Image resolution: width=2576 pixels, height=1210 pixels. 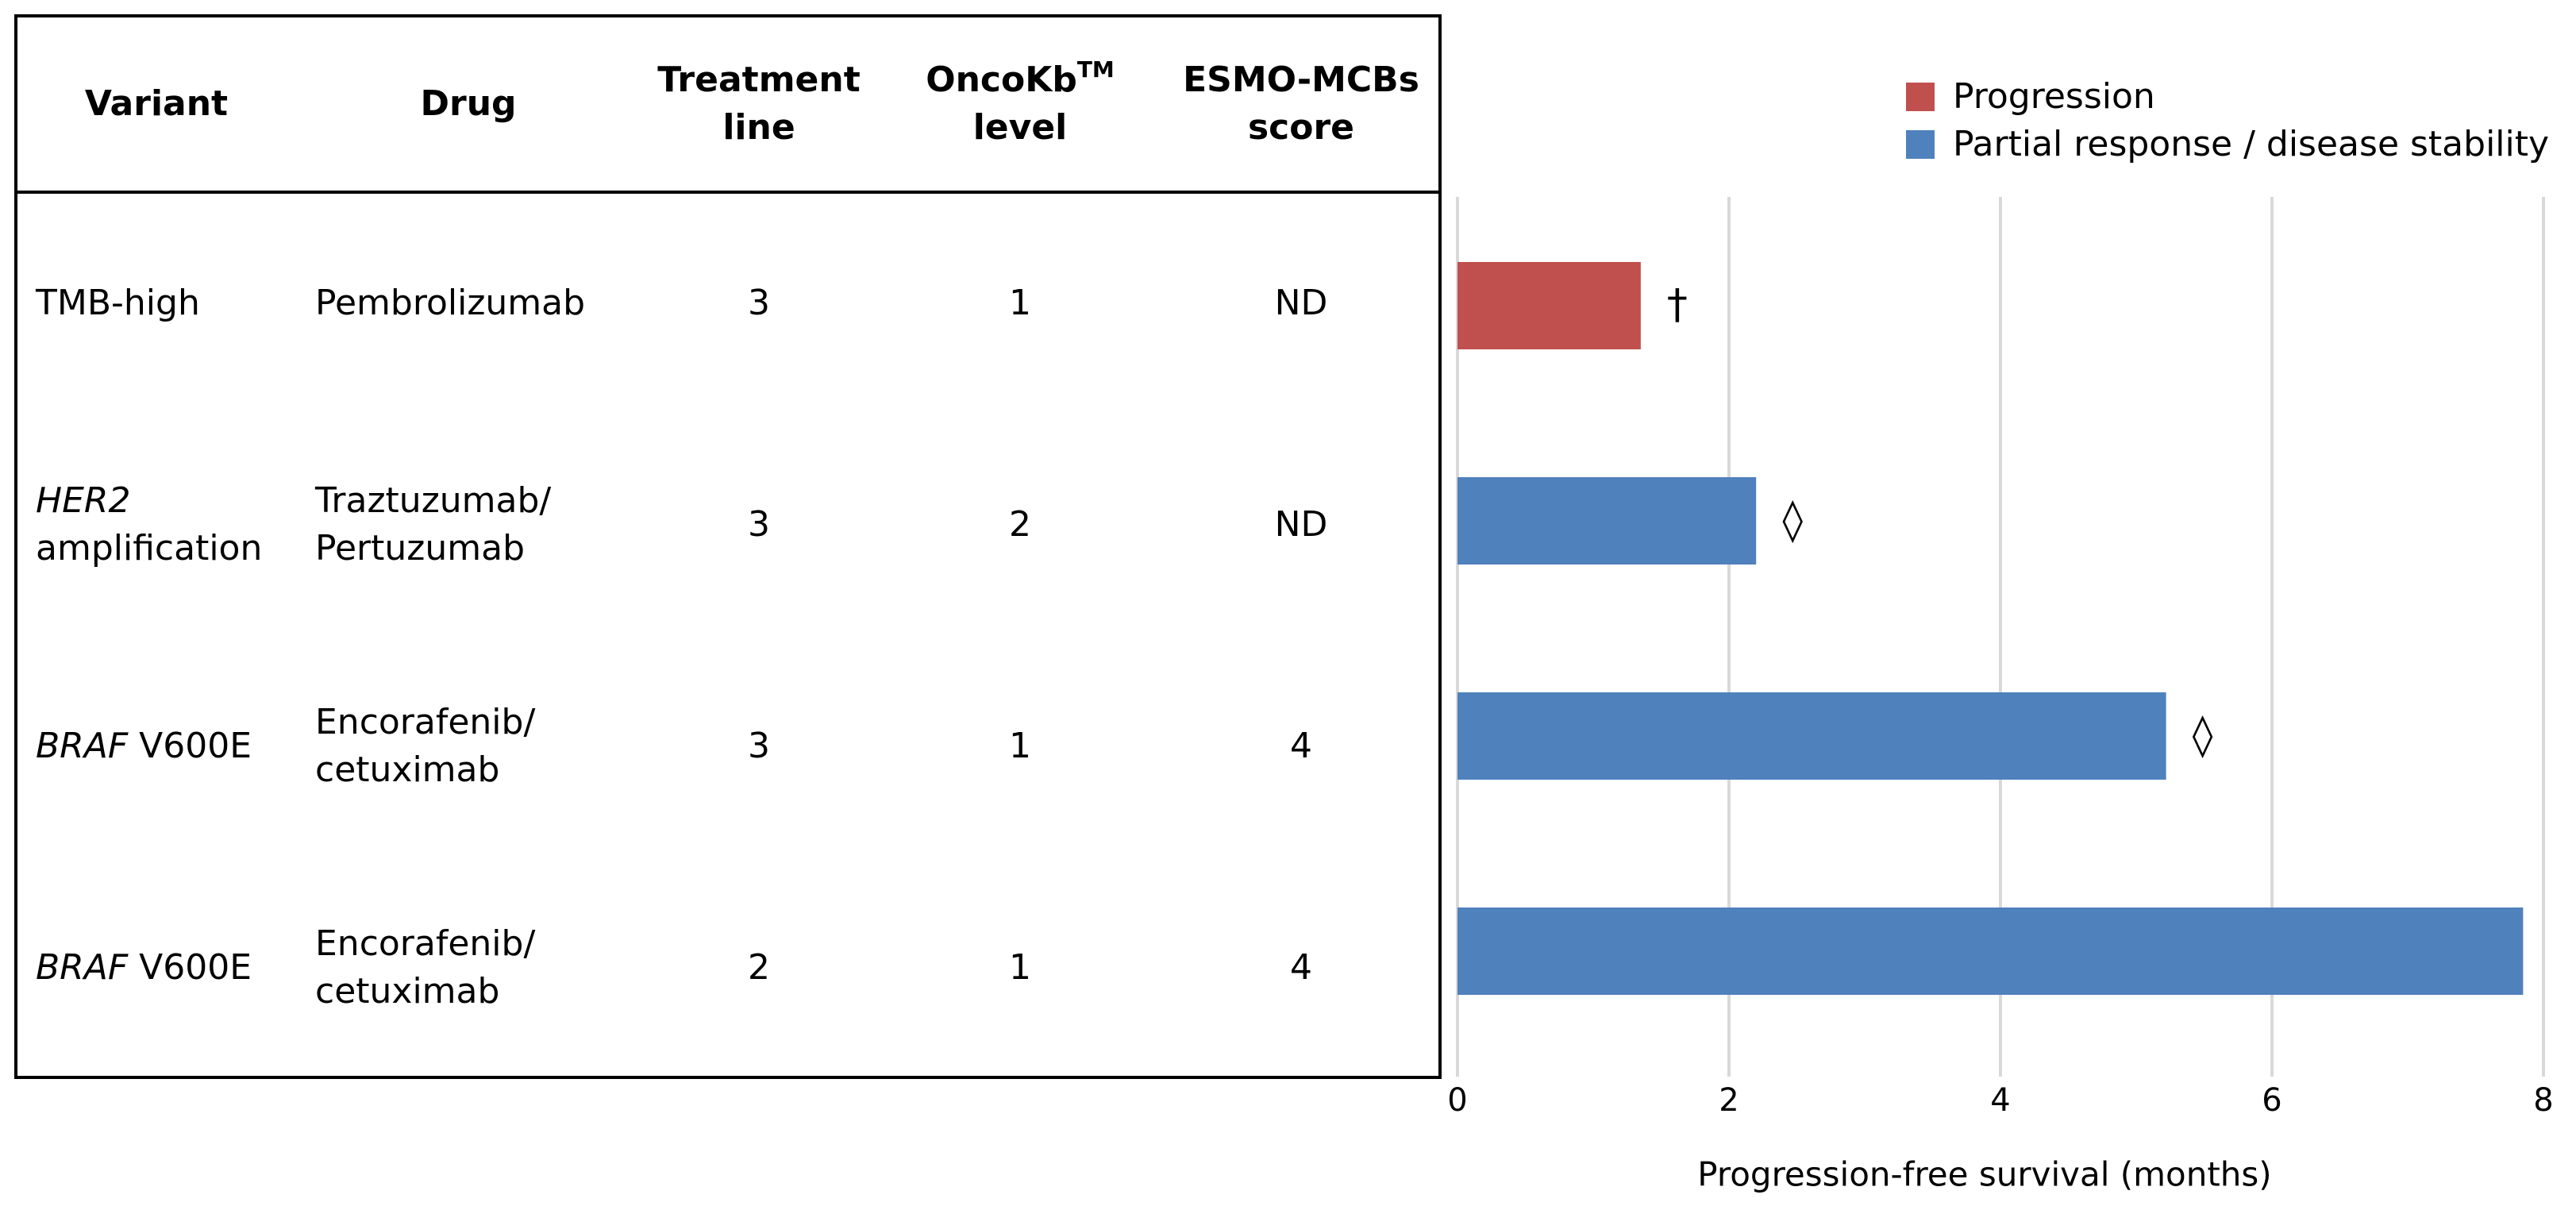 What do you see at coordinates (1301, 104) in the screenshot?
I see `header-cell: ESMO-MCBs score` at bounding box center [1301, 104].